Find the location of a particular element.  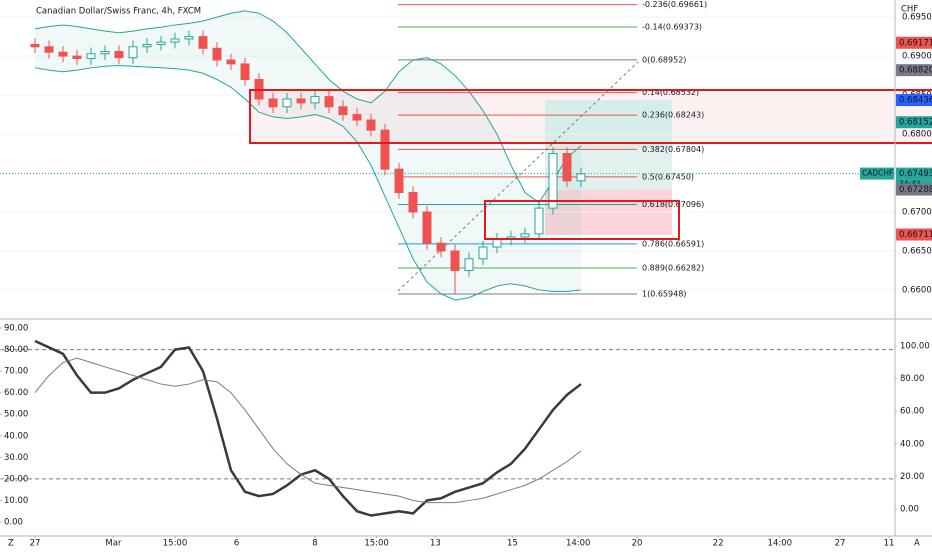

price-label: 0.67493 is located at coordinates (915, 174).